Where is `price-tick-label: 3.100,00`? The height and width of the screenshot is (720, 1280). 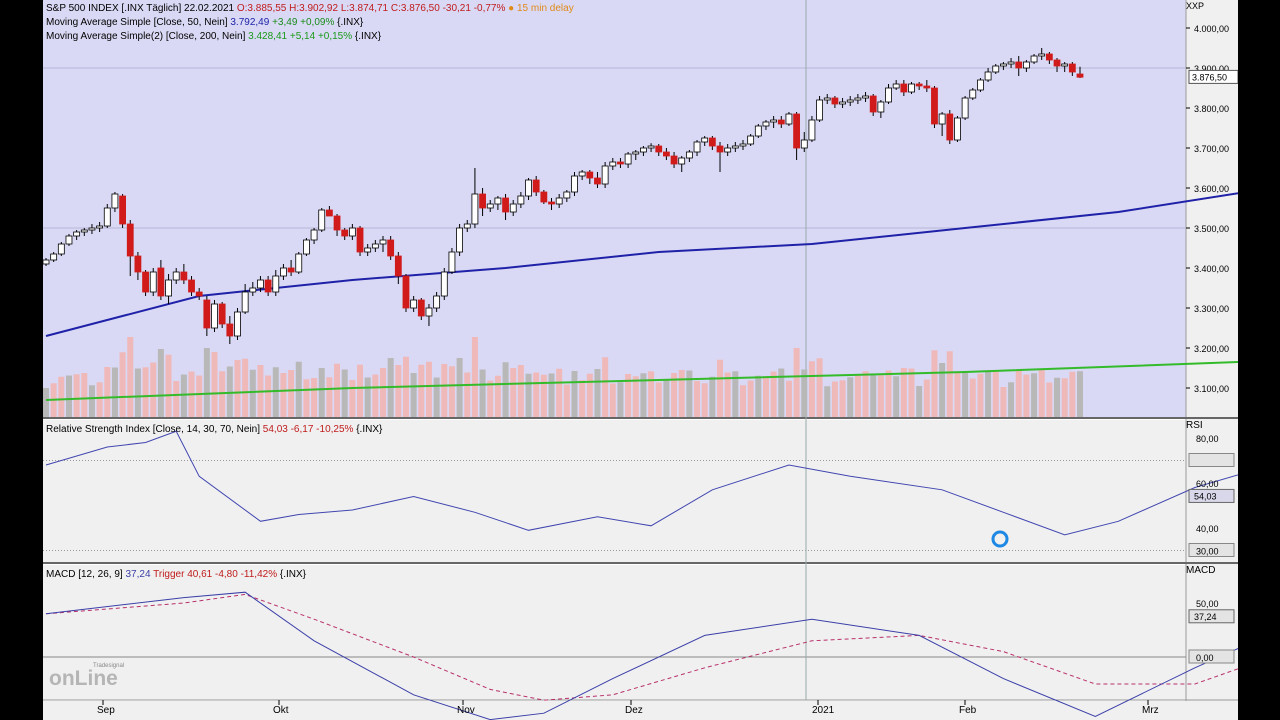 price-tick-label: 3.100,00 is located at coordinates (1211, 389).